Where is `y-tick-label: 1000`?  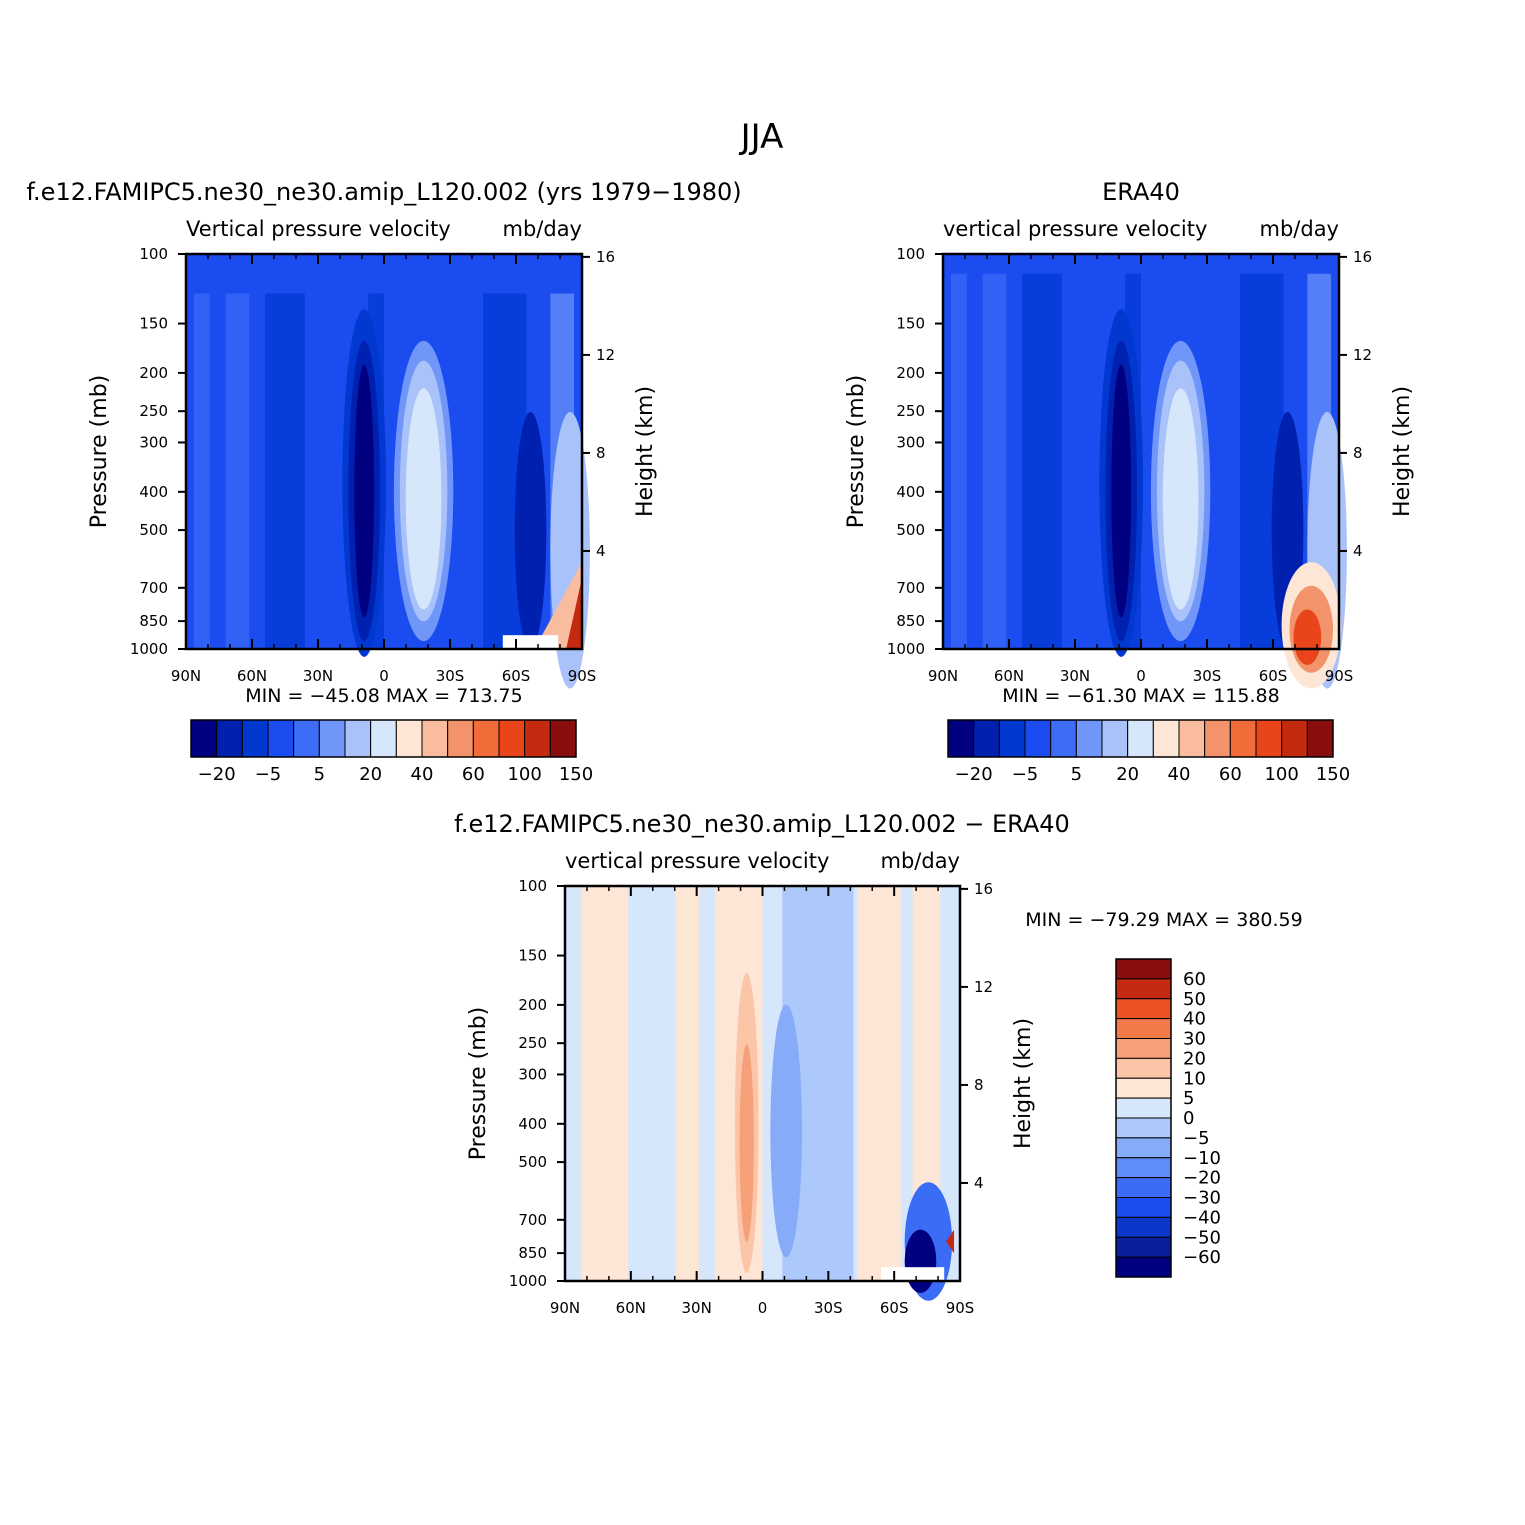 y-tick-label: 1000 is located at coordinates (906, 649).